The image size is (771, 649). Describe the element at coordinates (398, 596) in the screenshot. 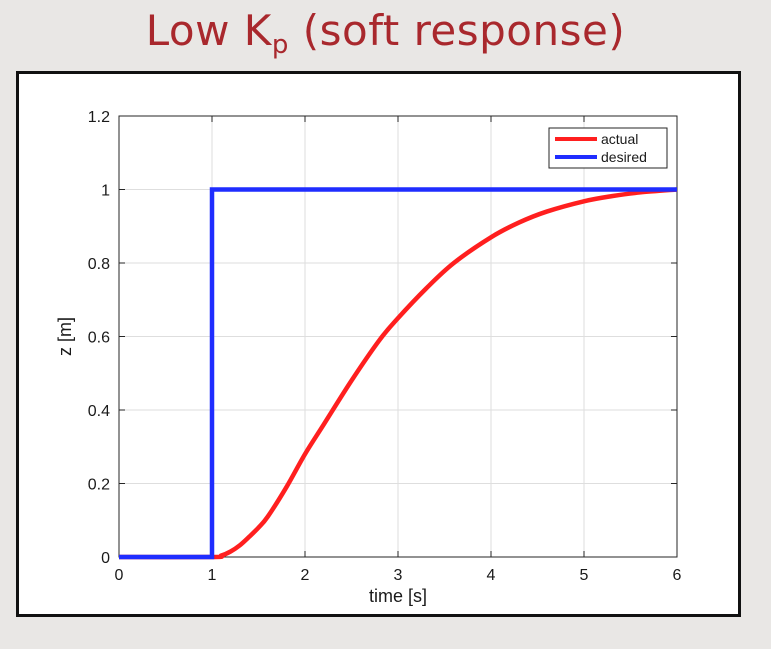

I see `x-axis-label: time [s]` at that location.